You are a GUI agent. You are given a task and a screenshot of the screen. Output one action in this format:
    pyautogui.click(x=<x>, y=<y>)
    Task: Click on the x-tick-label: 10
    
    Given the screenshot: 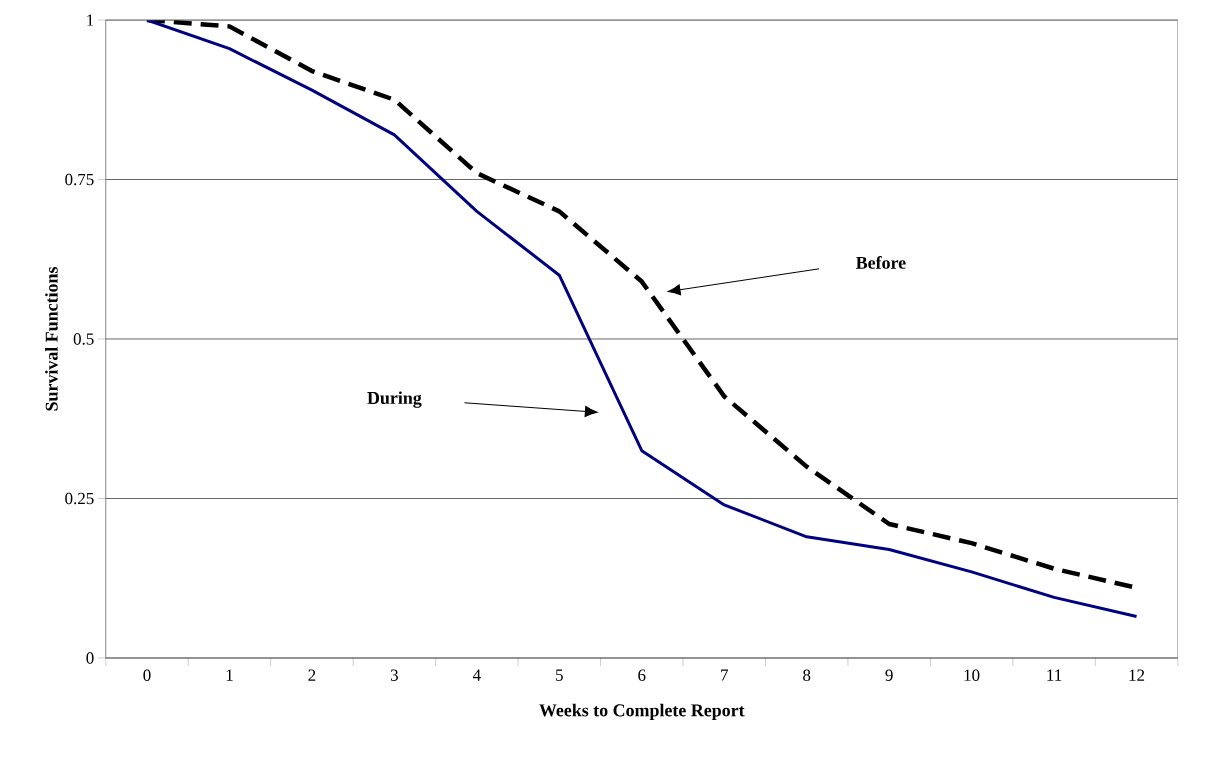 What is the action you would take?
    pyautogui.click(x=972, y=675)
    